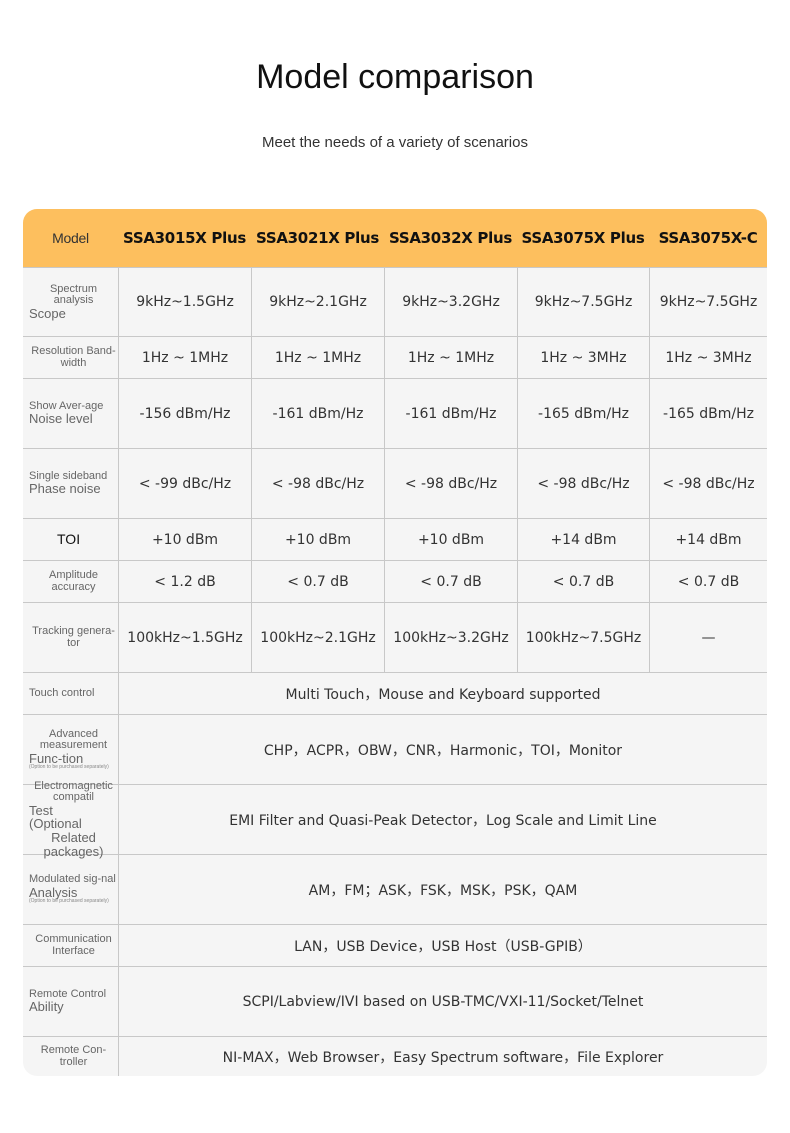 This screenshot has width=790, height=1133. What do you see at coordinates (73, 791) in the screenshot?
I see `row-label-line: Electromagnetic compatil` at bounding box center [73, 791].